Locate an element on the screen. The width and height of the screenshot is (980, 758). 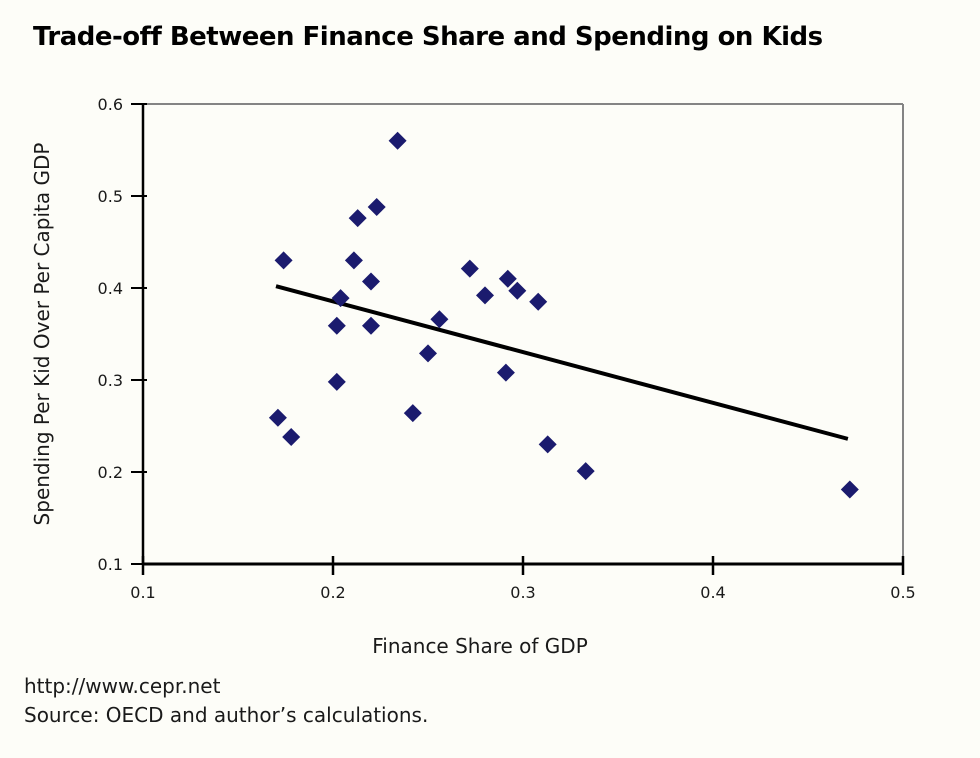
x-tick-label: 0.5 is located at coordinates (902, 592).